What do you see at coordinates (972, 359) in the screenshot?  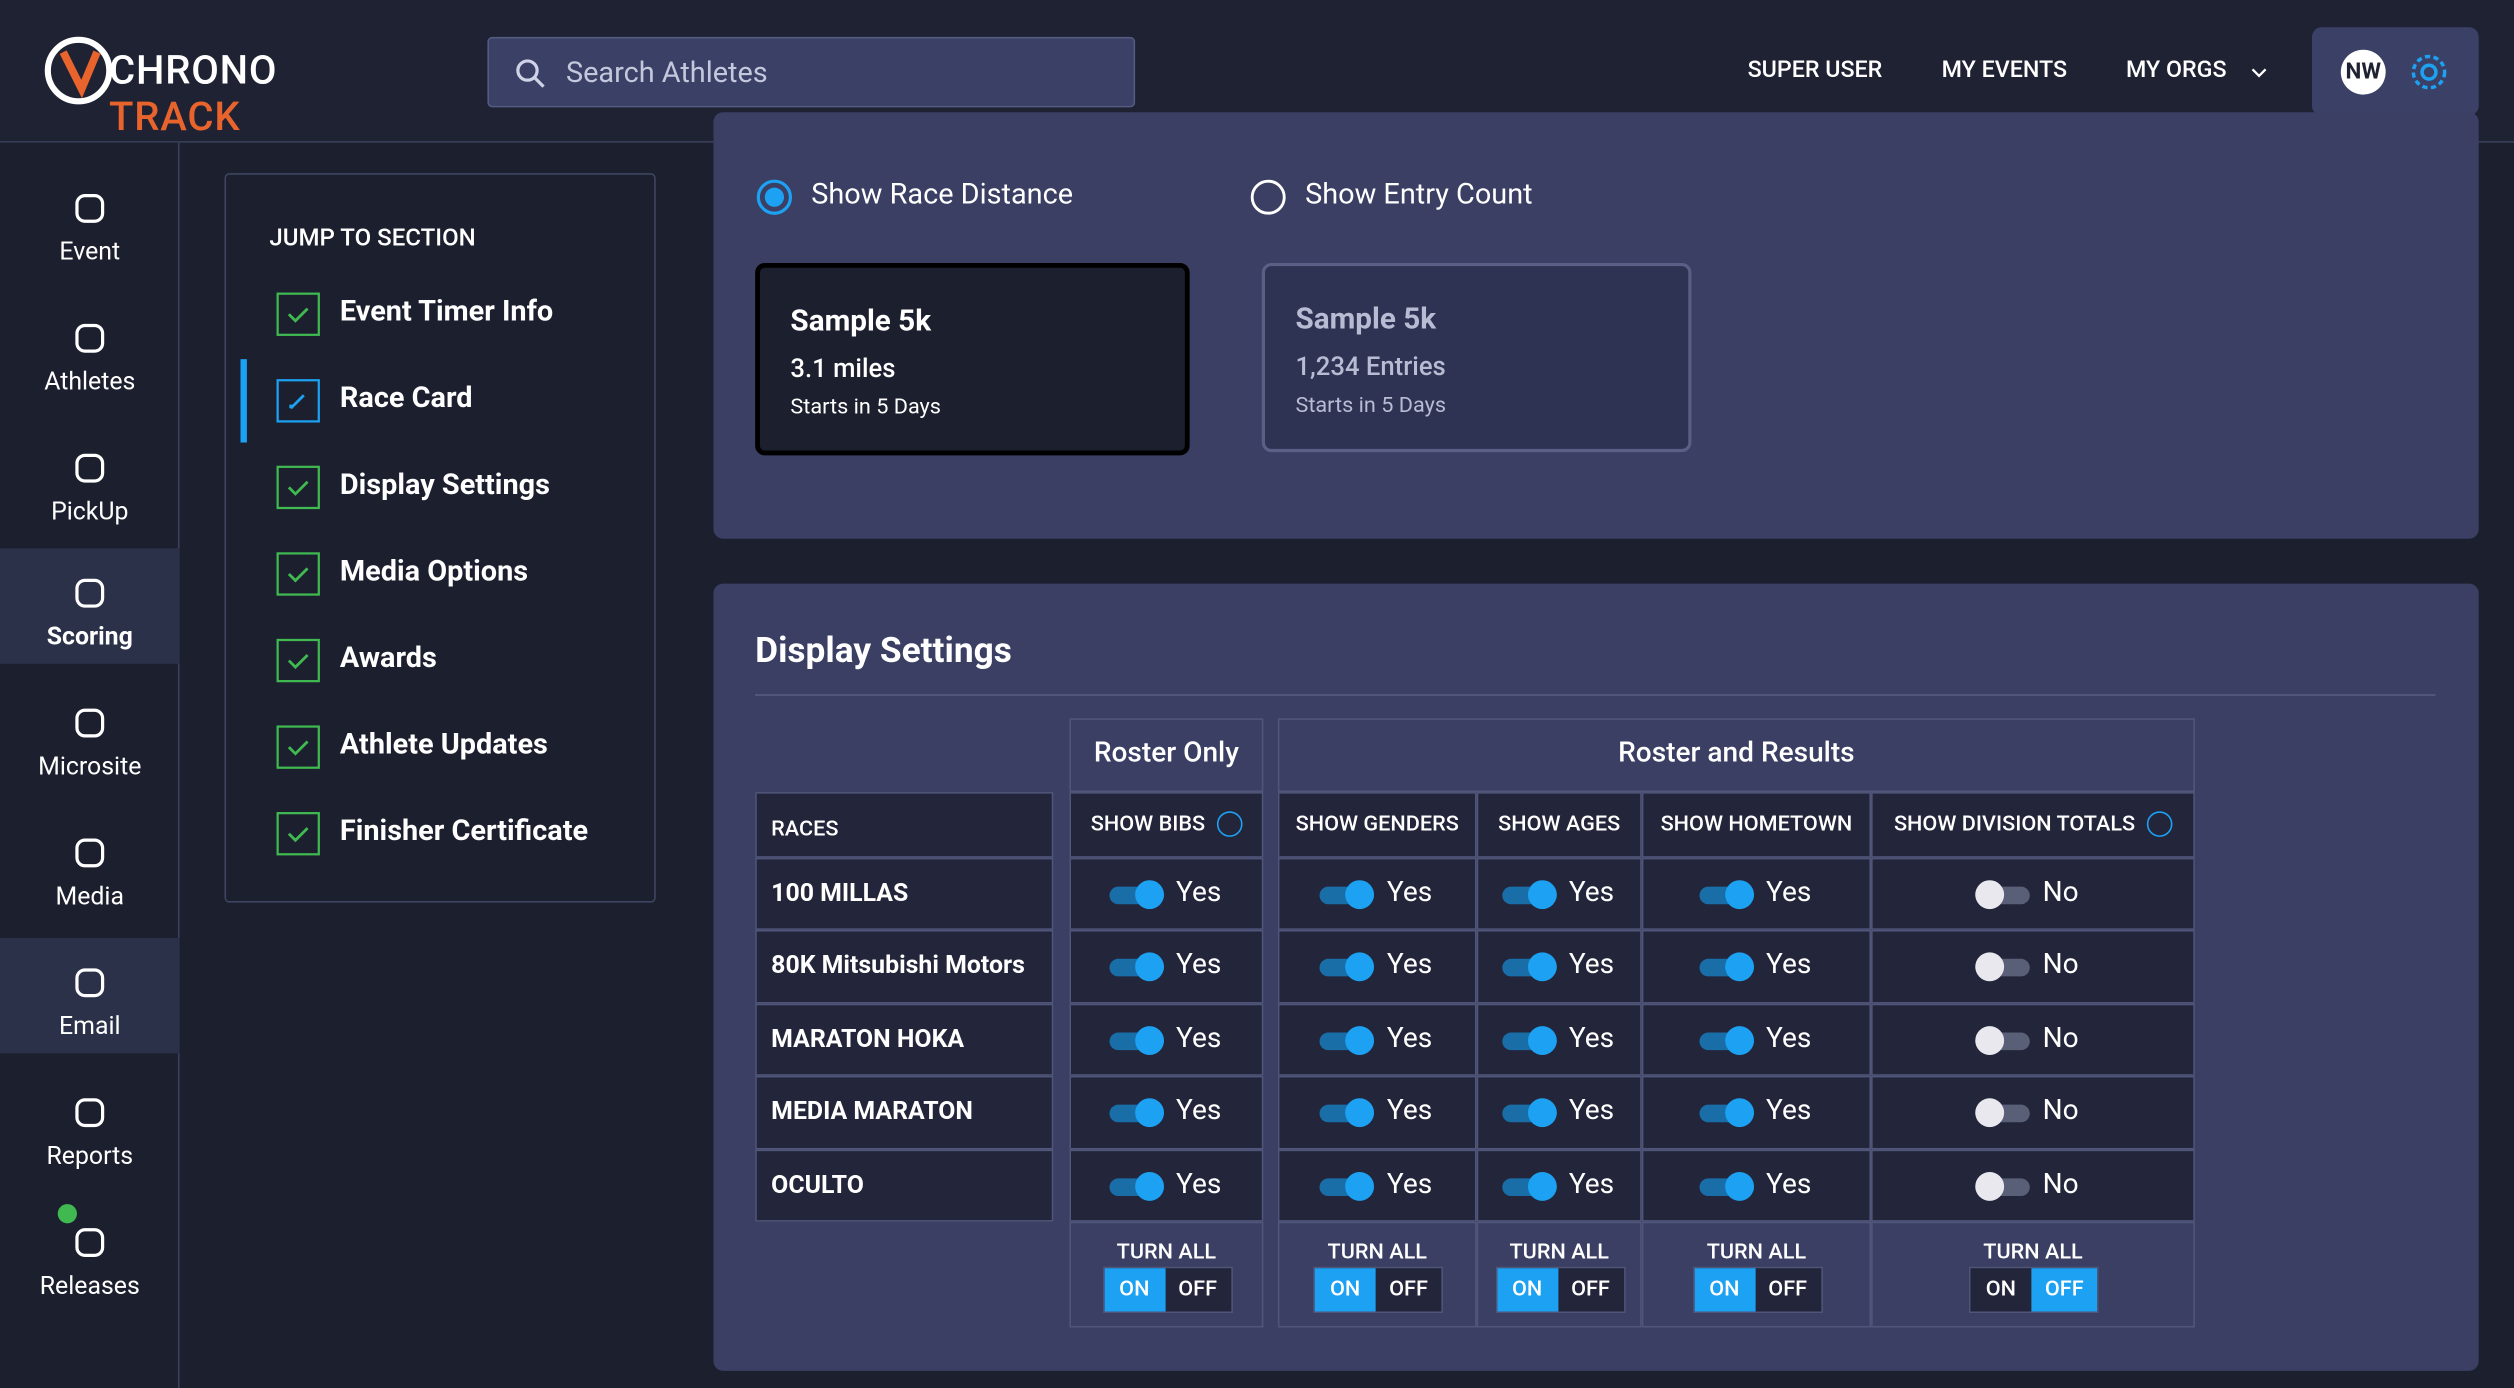 I see `race-card: Sample 5k 3.1 miles Starts in 5 Days` at bounding box center [972, 359].